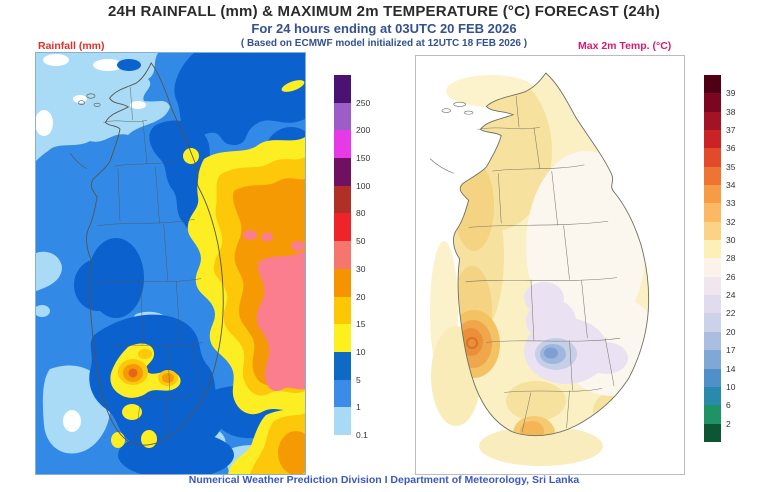 The width and height of the screenshot is (768, 492). What do you see at coordinates (731, 93) in the screenshot?
I see `colorbar-tick-label: 39` at bounding box center [731, 93].